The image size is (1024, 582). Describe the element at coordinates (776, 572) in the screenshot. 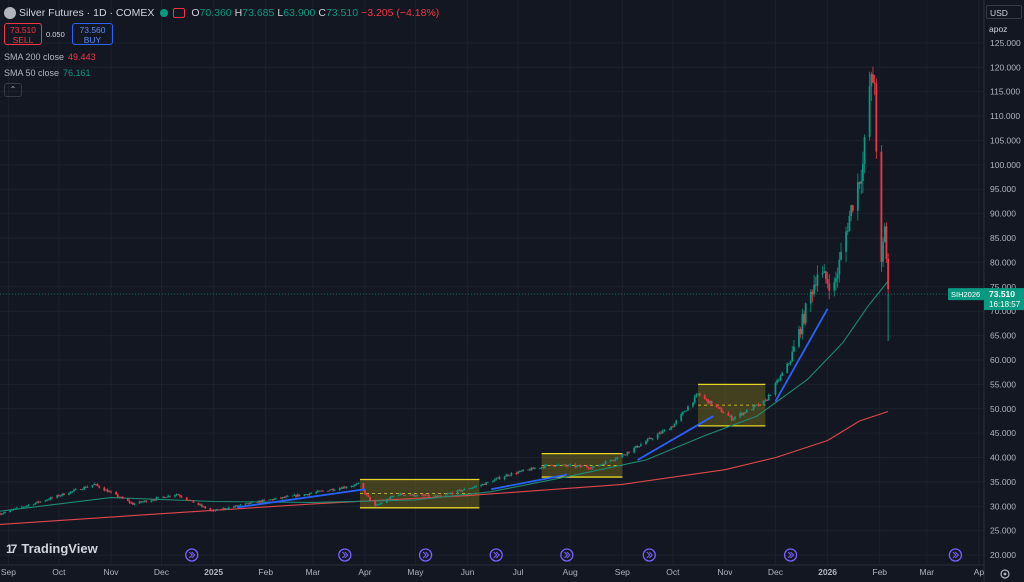

I see `x-tick-label: Dec` at that location.